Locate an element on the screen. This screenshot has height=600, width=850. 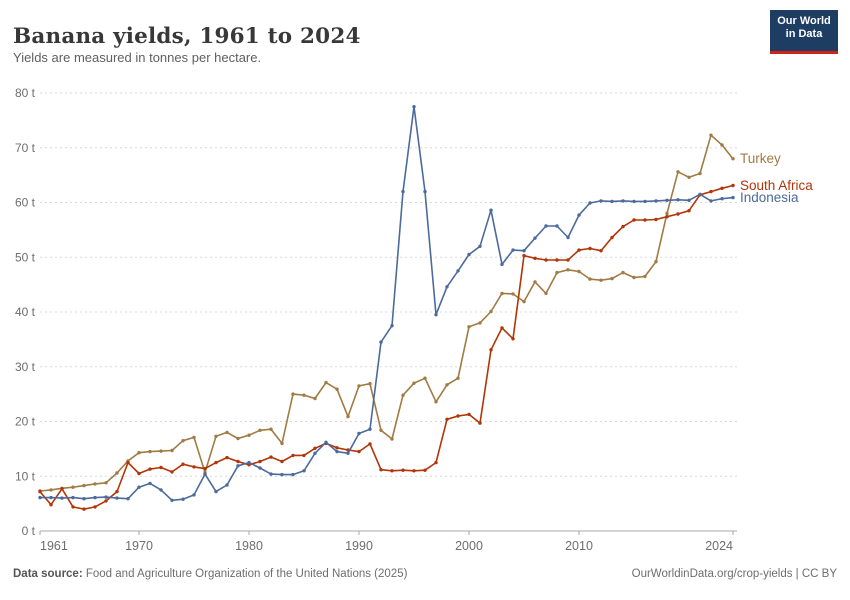
series-point-indonesia-2004 is located at coordinates (513, 250).